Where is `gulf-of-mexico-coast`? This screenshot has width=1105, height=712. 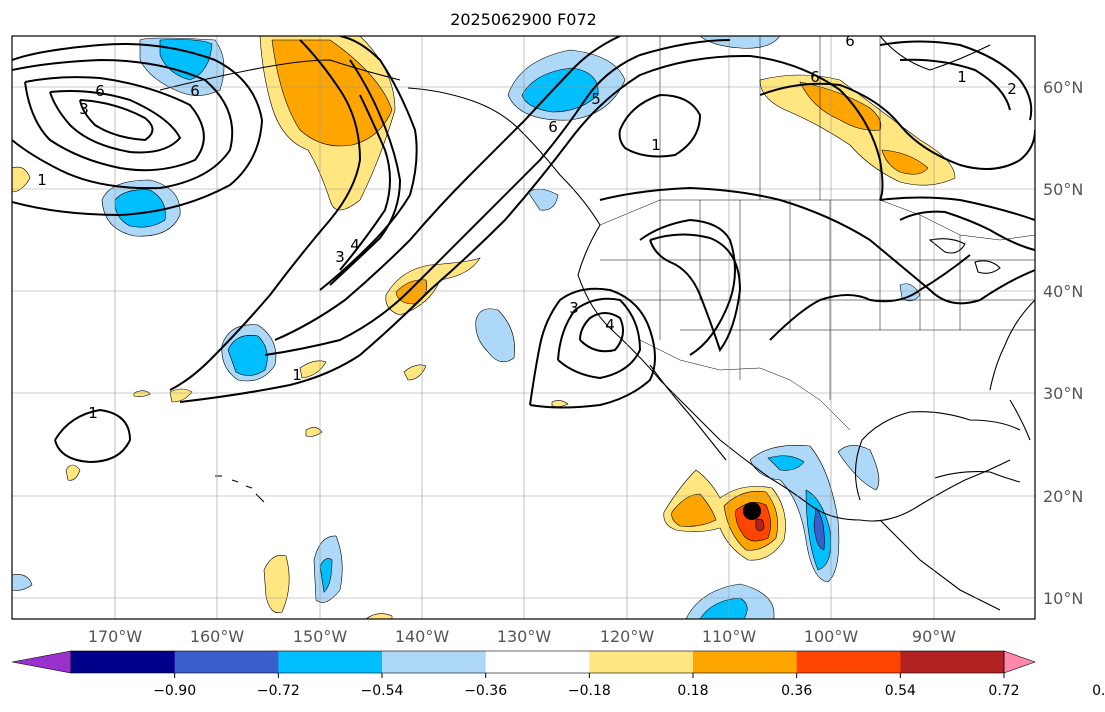
gulf-of-mexico-coast is located at coordinates (937, 456).